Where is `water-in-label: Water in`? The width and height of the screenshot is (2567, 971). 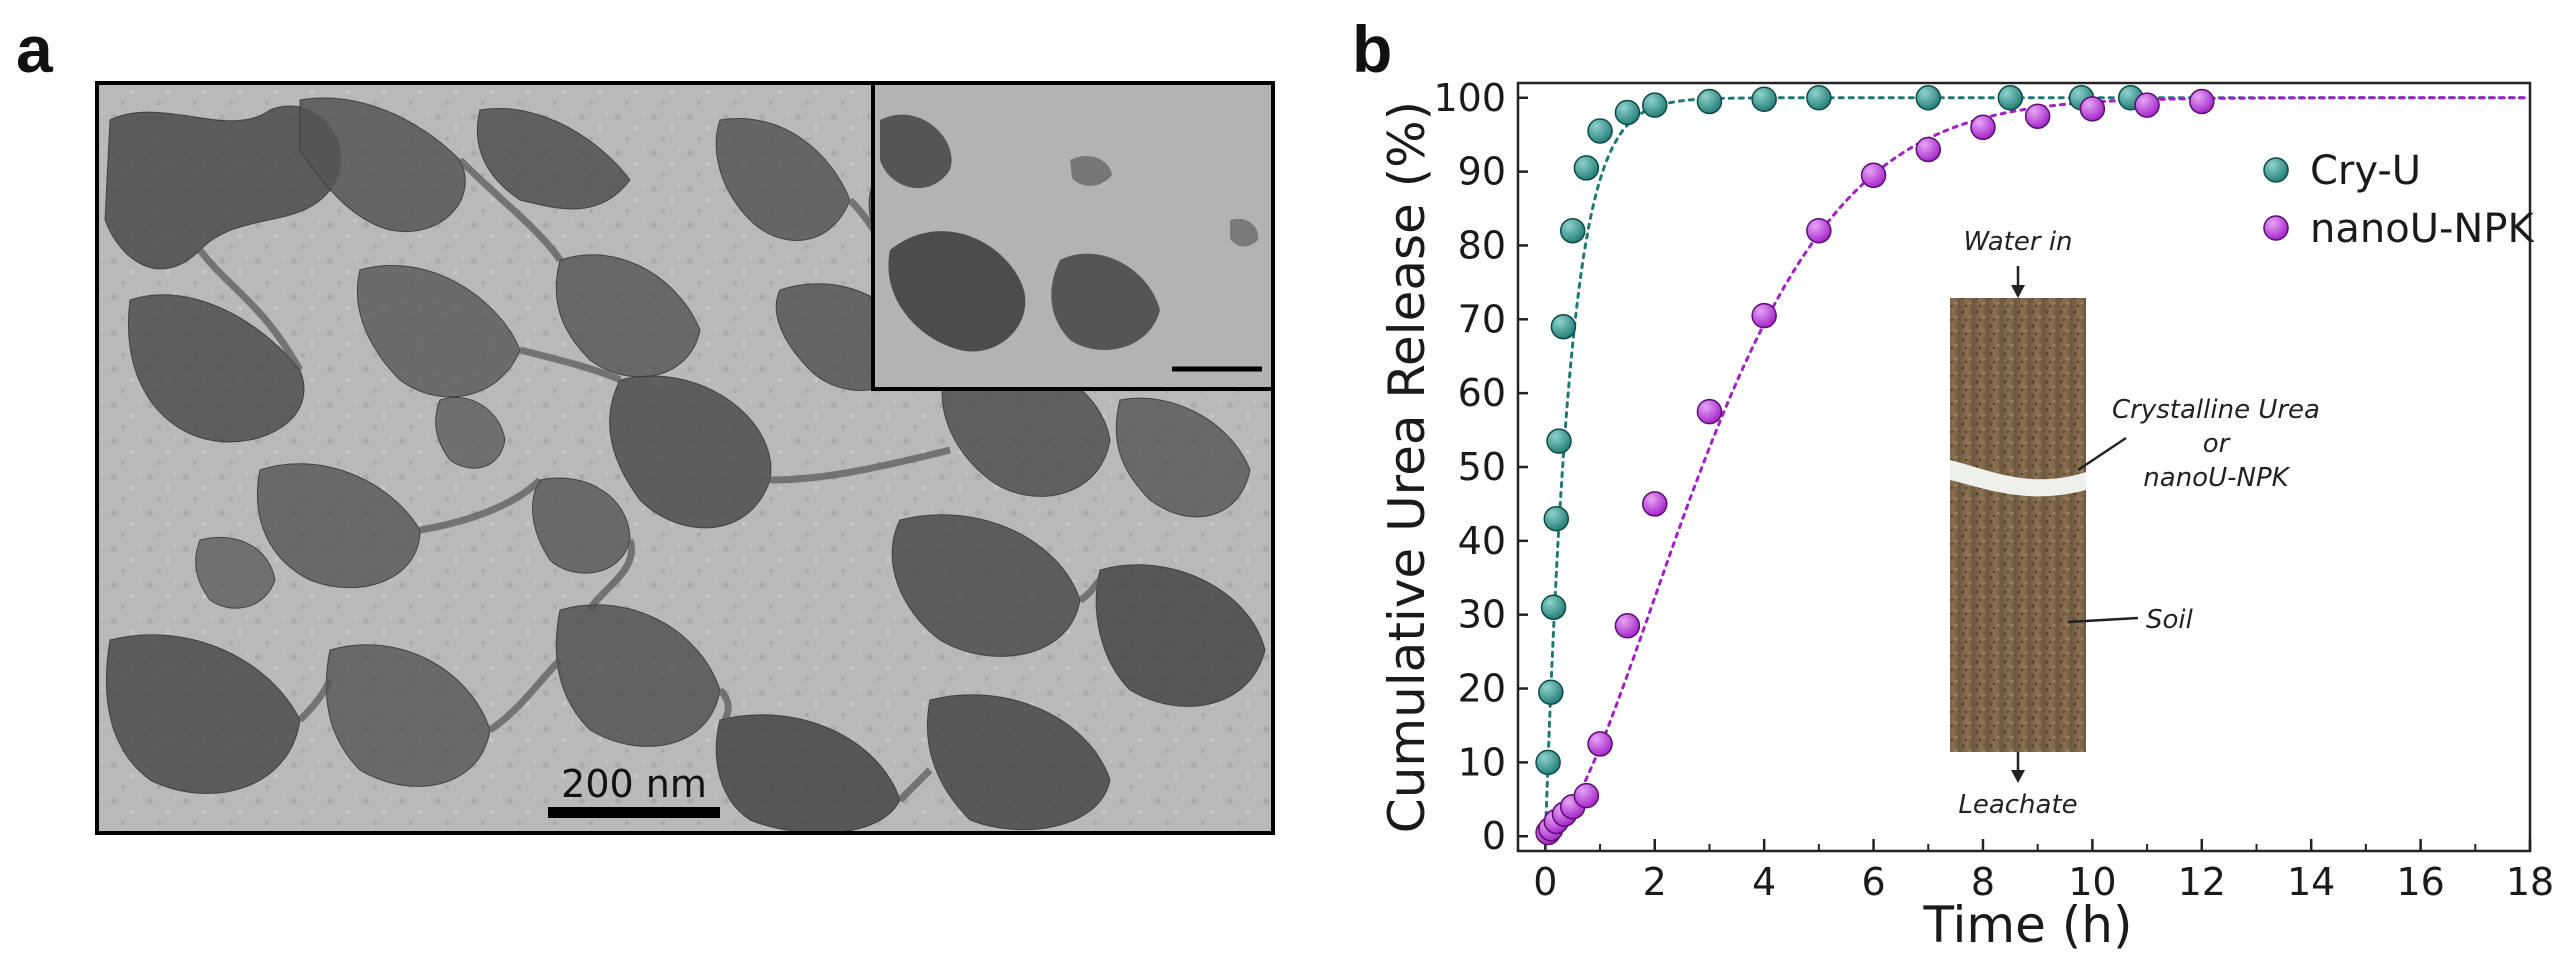 water-in-label: Water in is located at coordinates (2017, 242).